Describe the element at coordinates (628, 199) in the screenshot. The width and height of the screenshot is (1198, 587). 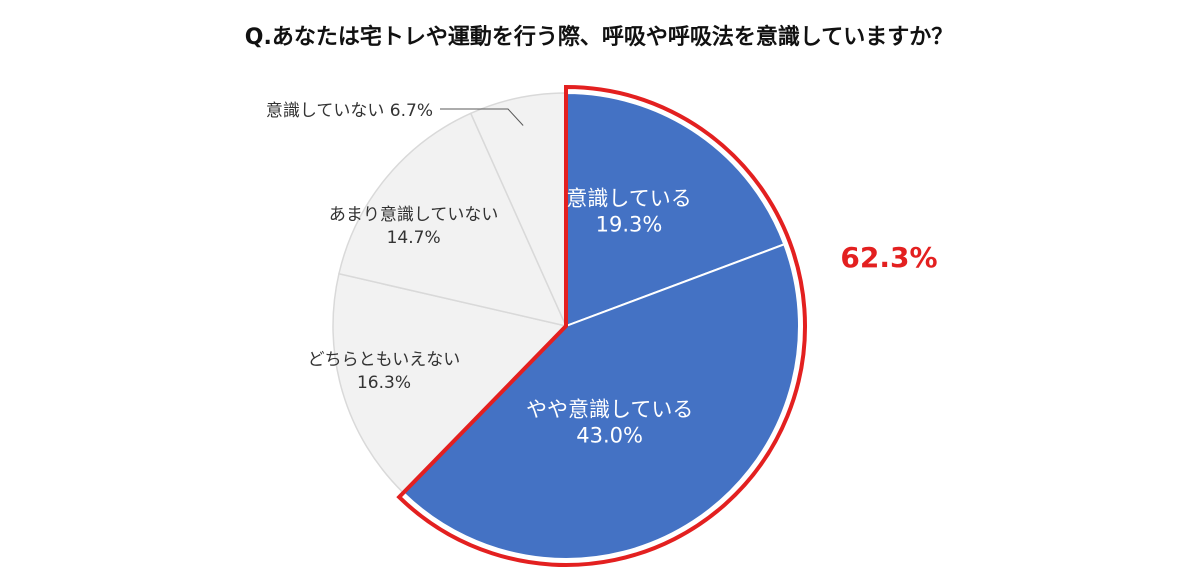
I see `slice-label-name: 意識している` at that location.